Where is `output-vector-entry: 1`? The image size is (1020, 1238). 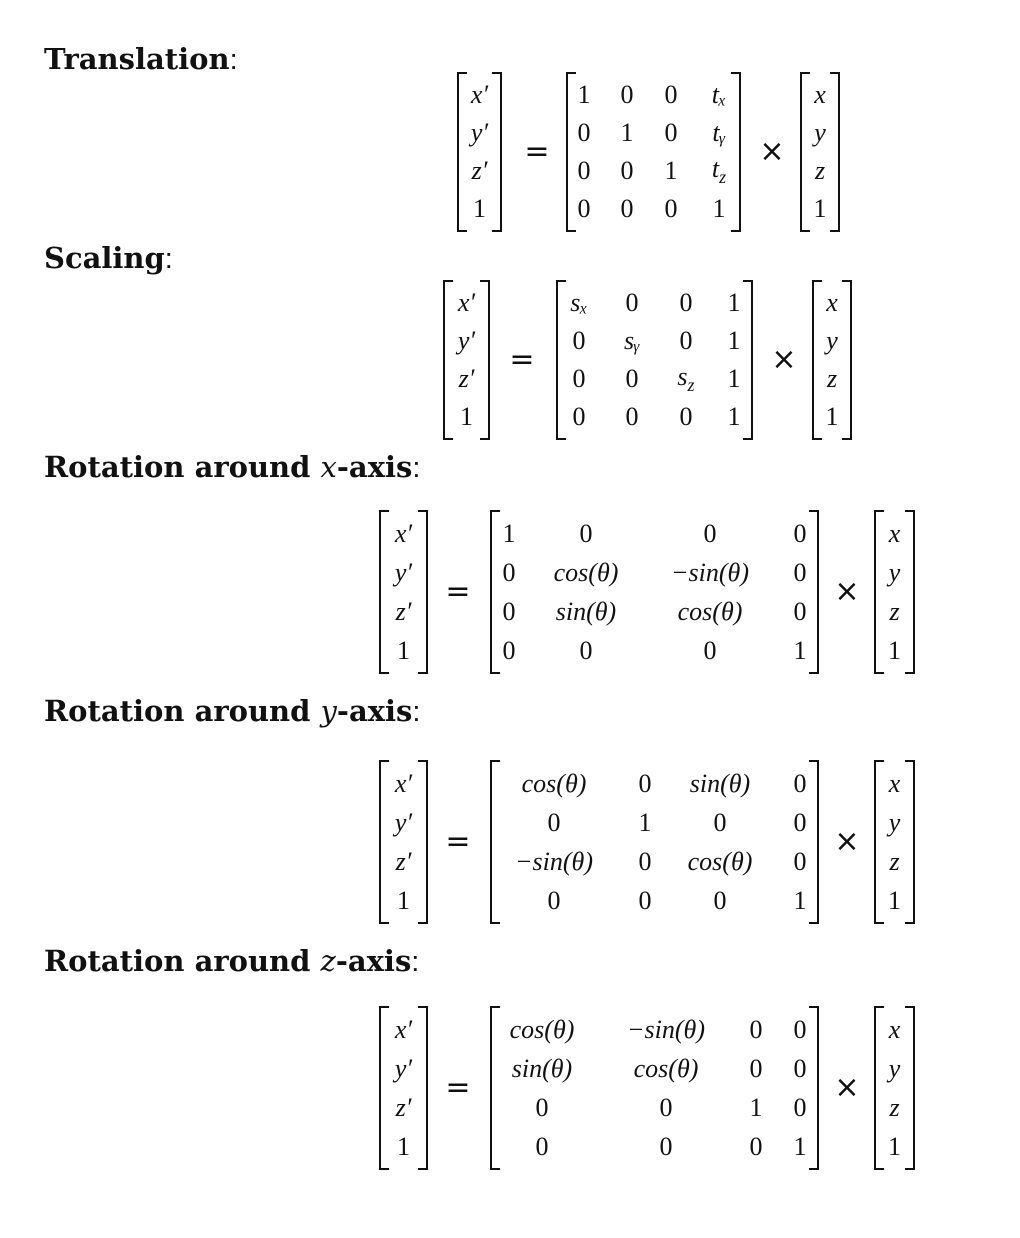 output-vector-entry: 1 is located at coordinates (403, 900).